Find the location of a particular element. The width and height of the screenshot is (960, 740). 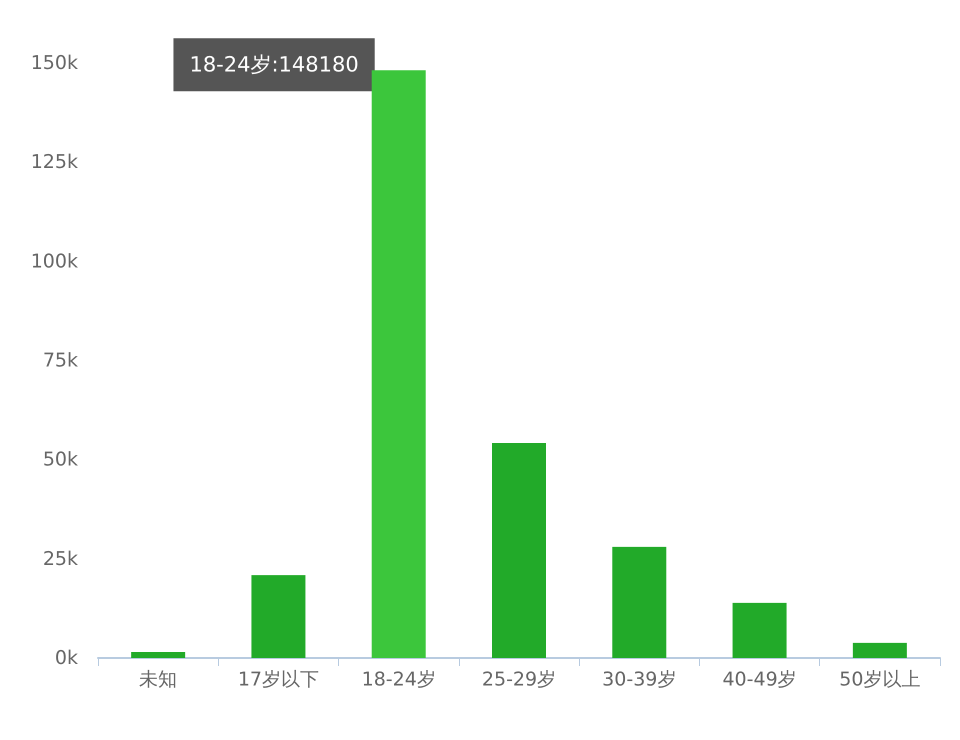

y-tick-label: 0k is located at coordinates (66, 658).